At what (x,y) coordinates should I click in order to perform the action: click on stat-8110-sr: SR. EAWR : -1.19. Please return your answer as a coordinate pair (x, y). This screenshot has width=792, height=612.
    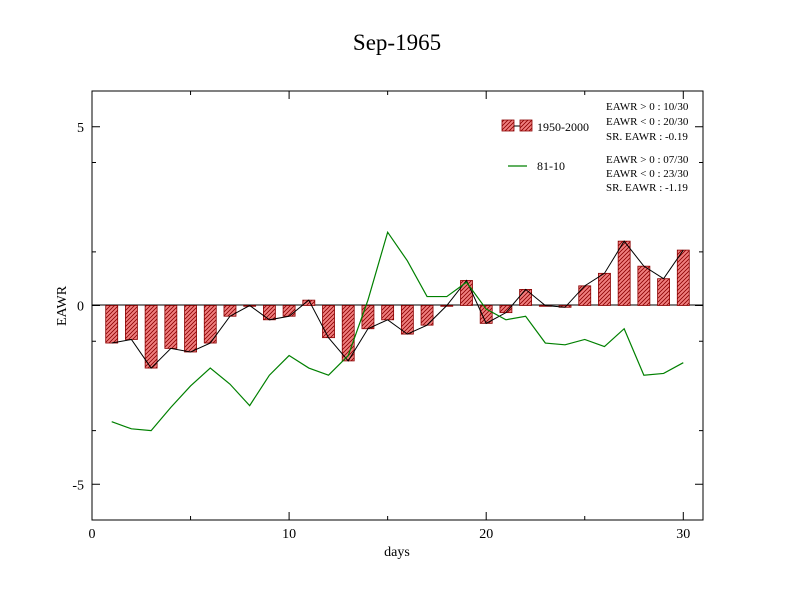
    Looking at the image, I should click on (647, 188).